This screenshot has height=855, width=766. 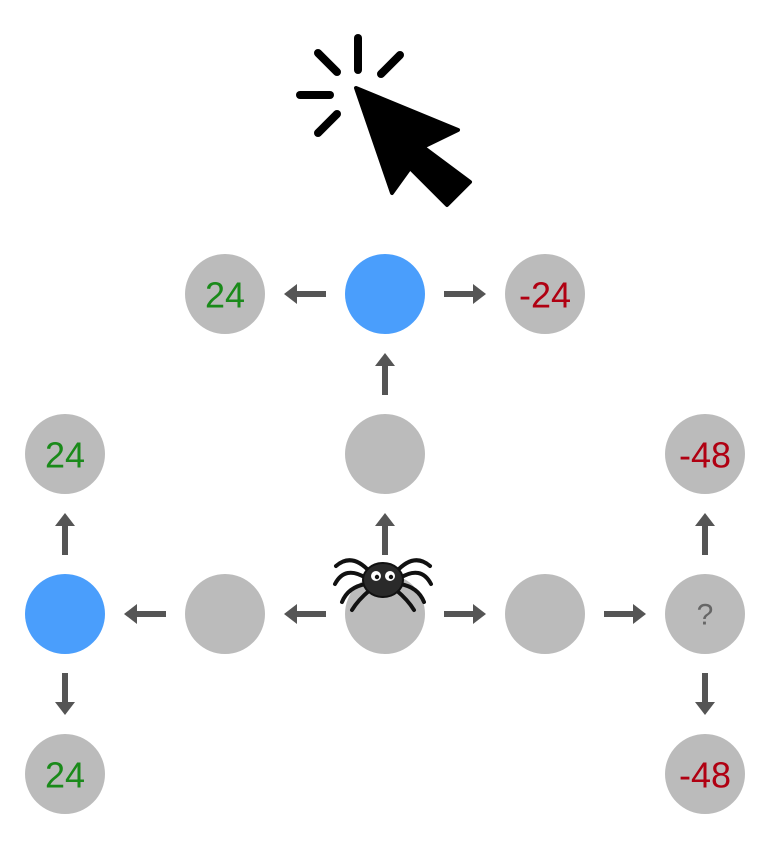 What do you see at coordinates (625, 614) in the screenshot?
I see `edge-arrow-row_right-to-row_far_right` at bounding box center [625, 614].